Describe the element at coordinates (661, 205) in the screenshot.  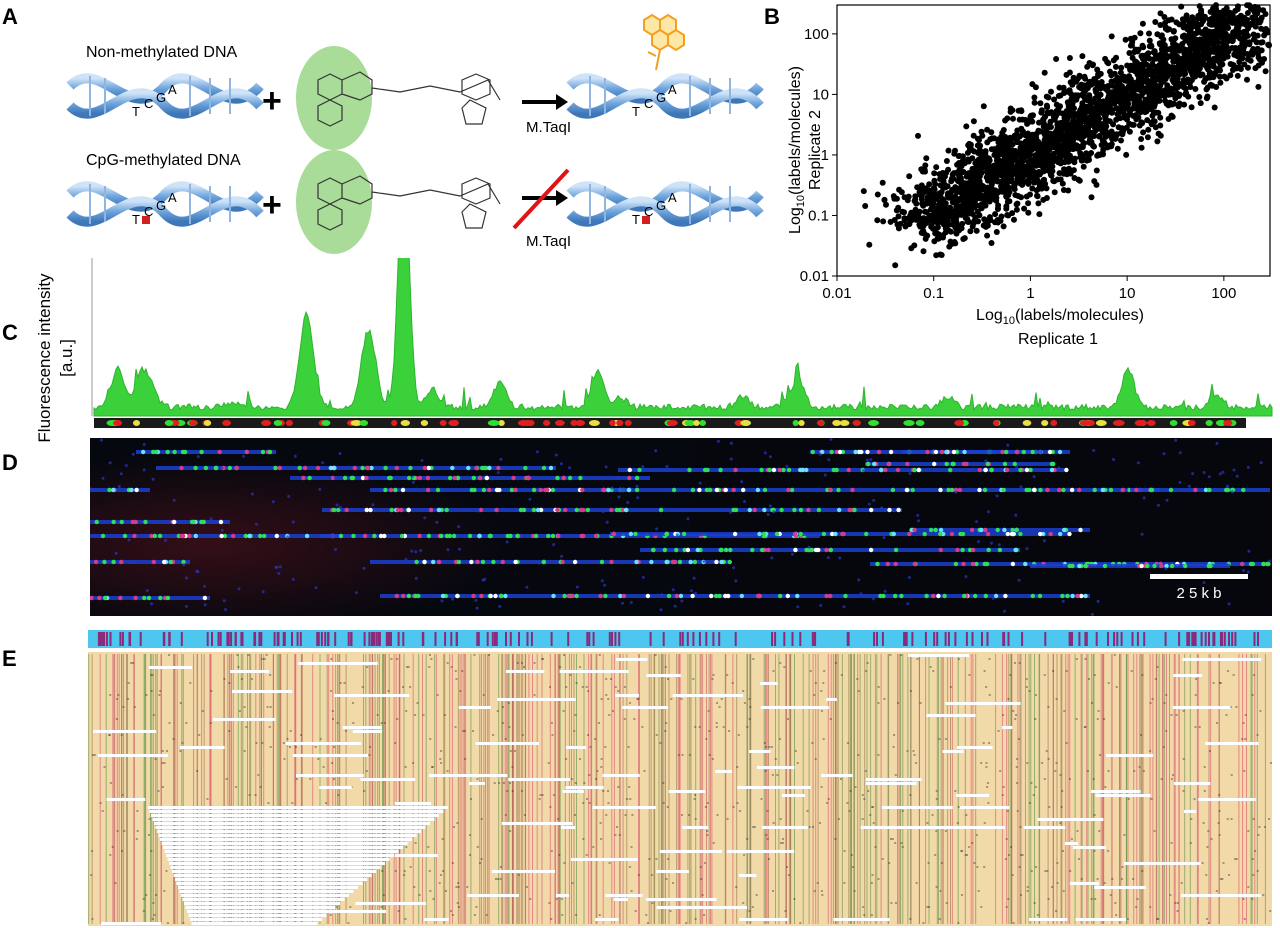
I see `base-g-4: G` at that location.